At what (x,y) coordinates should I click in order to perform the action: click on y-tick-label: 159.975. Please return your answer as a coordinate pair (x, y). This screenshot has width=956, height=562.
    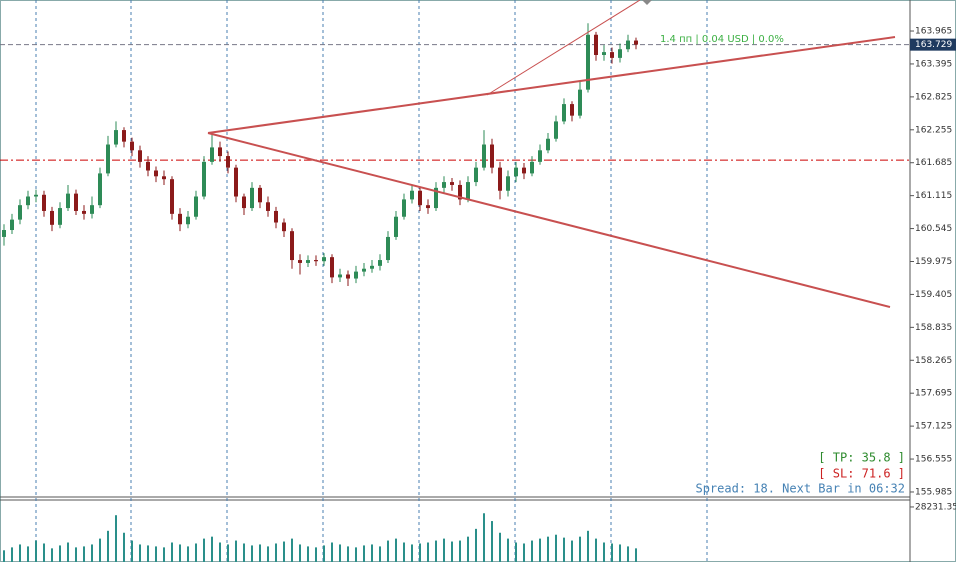
    Looking at the image, I should click on (933, 262).